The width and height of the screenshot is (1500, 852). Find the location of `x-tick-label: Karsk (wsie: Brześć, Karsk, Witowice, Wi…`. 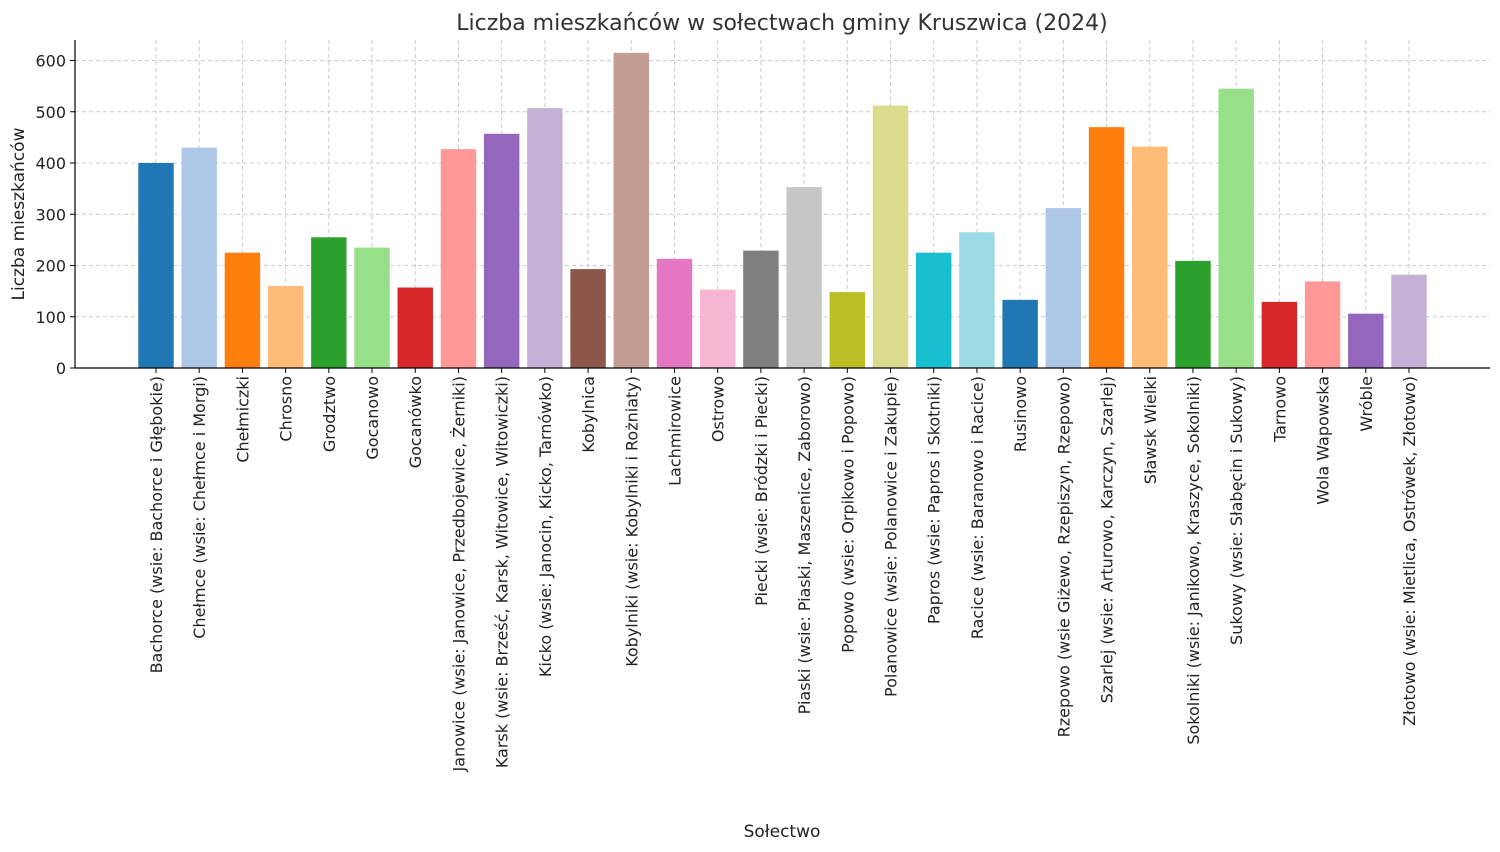

x-tick-label: Karsk (wsie: Brześć, Karsk, Witowice, Wi… is located at coordinates (502, 572).